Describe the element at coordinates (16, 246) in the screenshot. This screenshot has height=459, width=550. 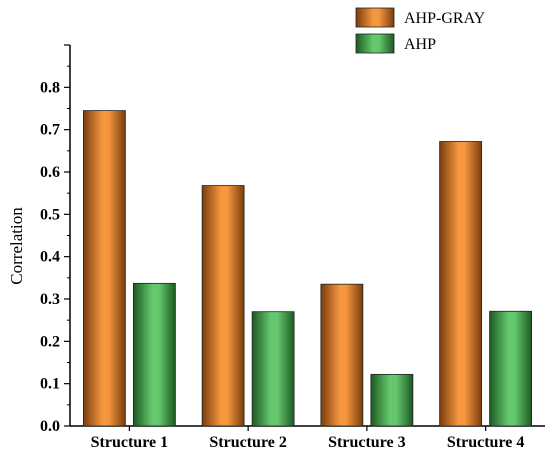
I see `y-axis-title: Correlation` at that location.